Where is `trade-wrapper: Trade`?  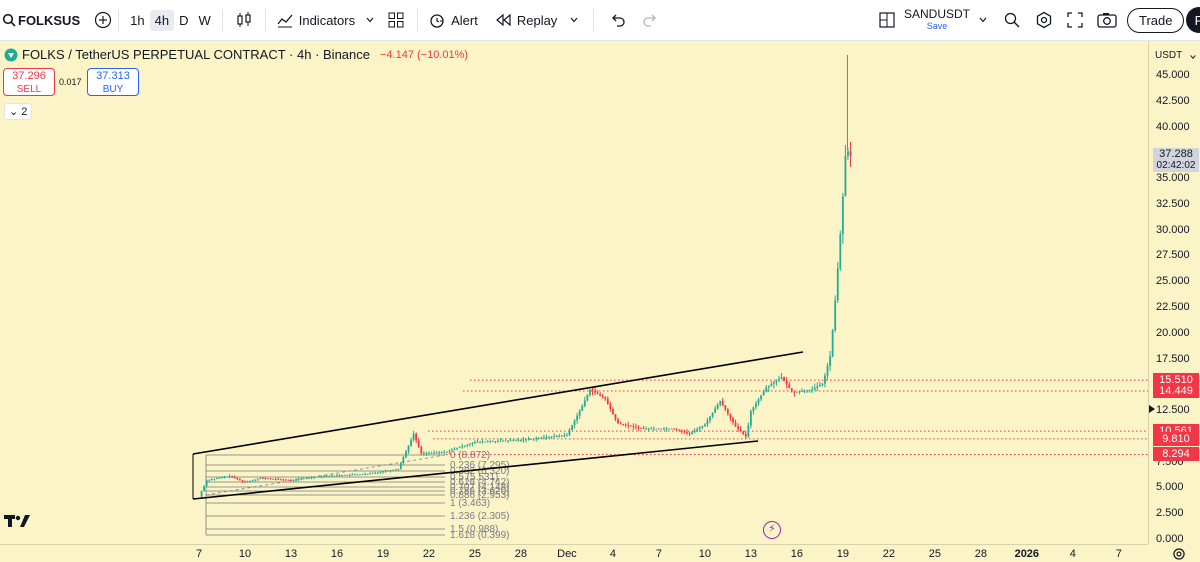
trade-wrapper: Trade is located at coordinates (1156, 20).